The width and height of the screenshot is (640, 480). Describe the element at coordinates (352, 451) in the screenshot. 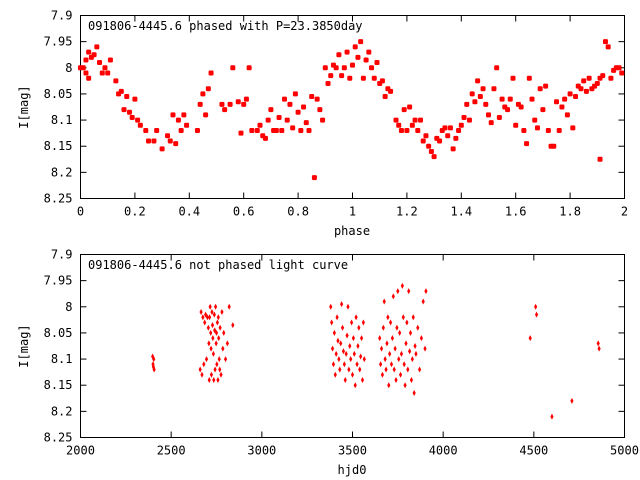

I see `unphased-x-tick-label: 3500` at that location.